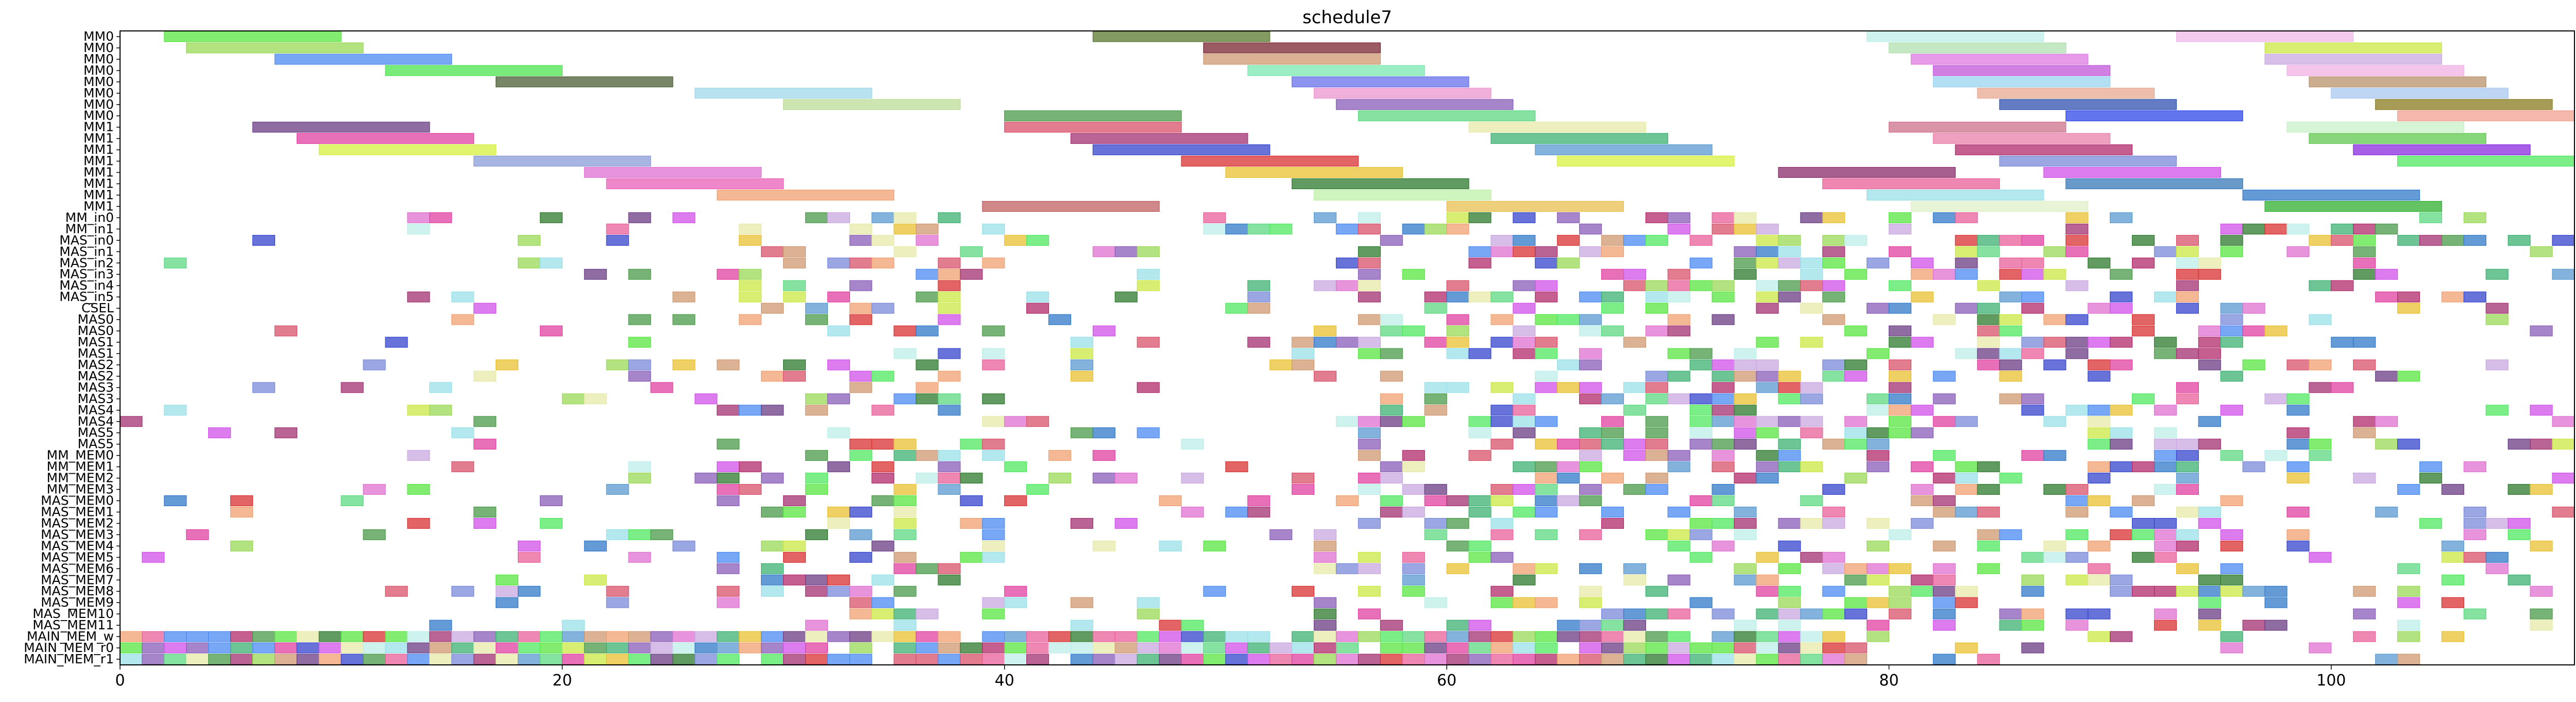  What do you see at coordinates (97, 307) in the screenshot?
I see `y-tick-label: CSEL` at bounding box center [97, 307].